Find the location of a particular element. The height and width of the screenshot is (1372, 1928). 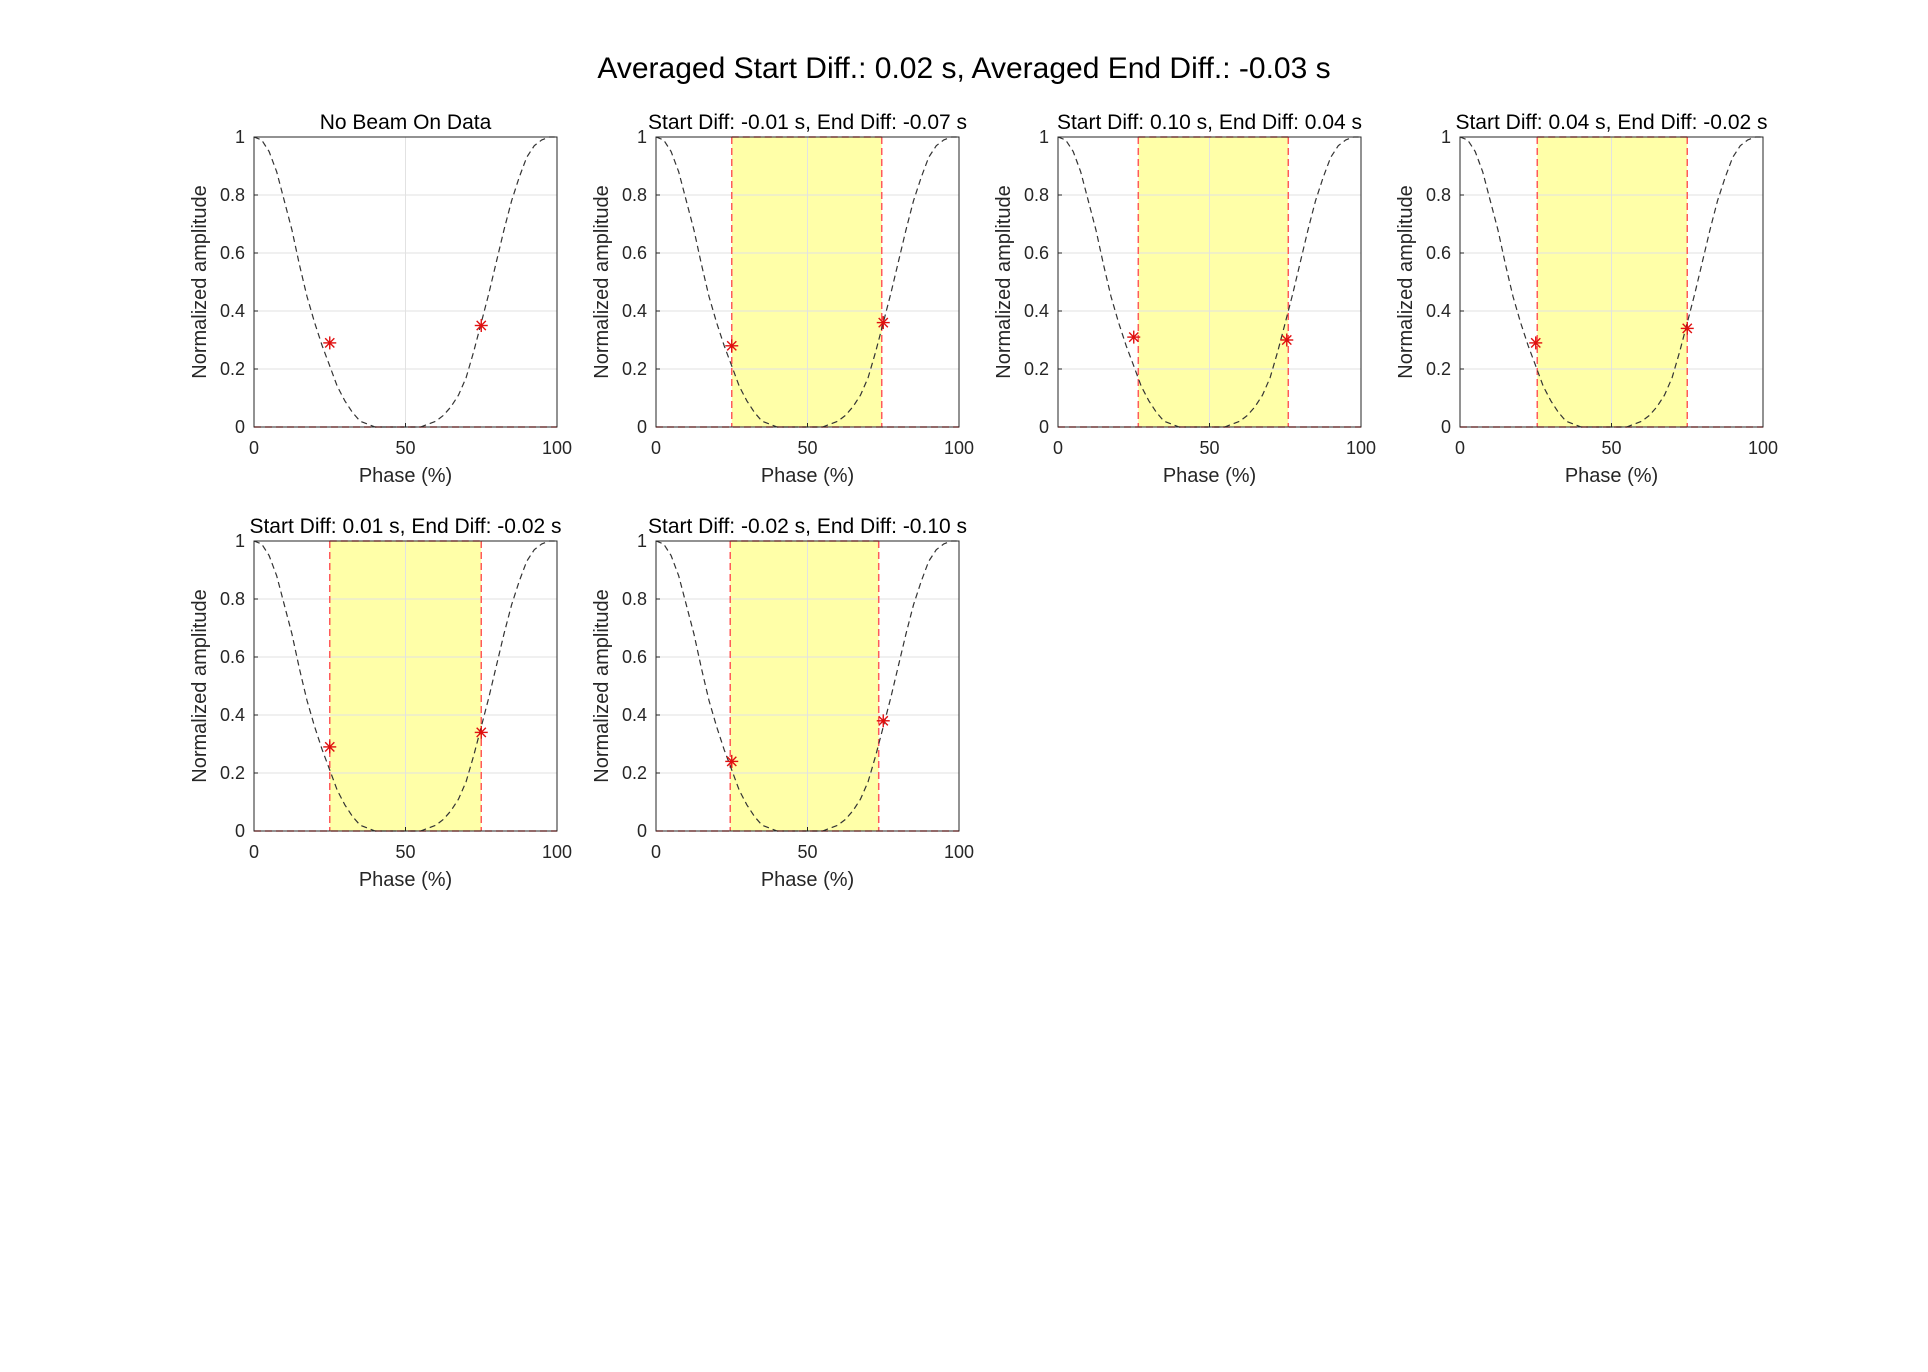

subplot-title: Start Diff: -0.01 s, End Diff: -0.07 s is located at coordinates (807, 122).